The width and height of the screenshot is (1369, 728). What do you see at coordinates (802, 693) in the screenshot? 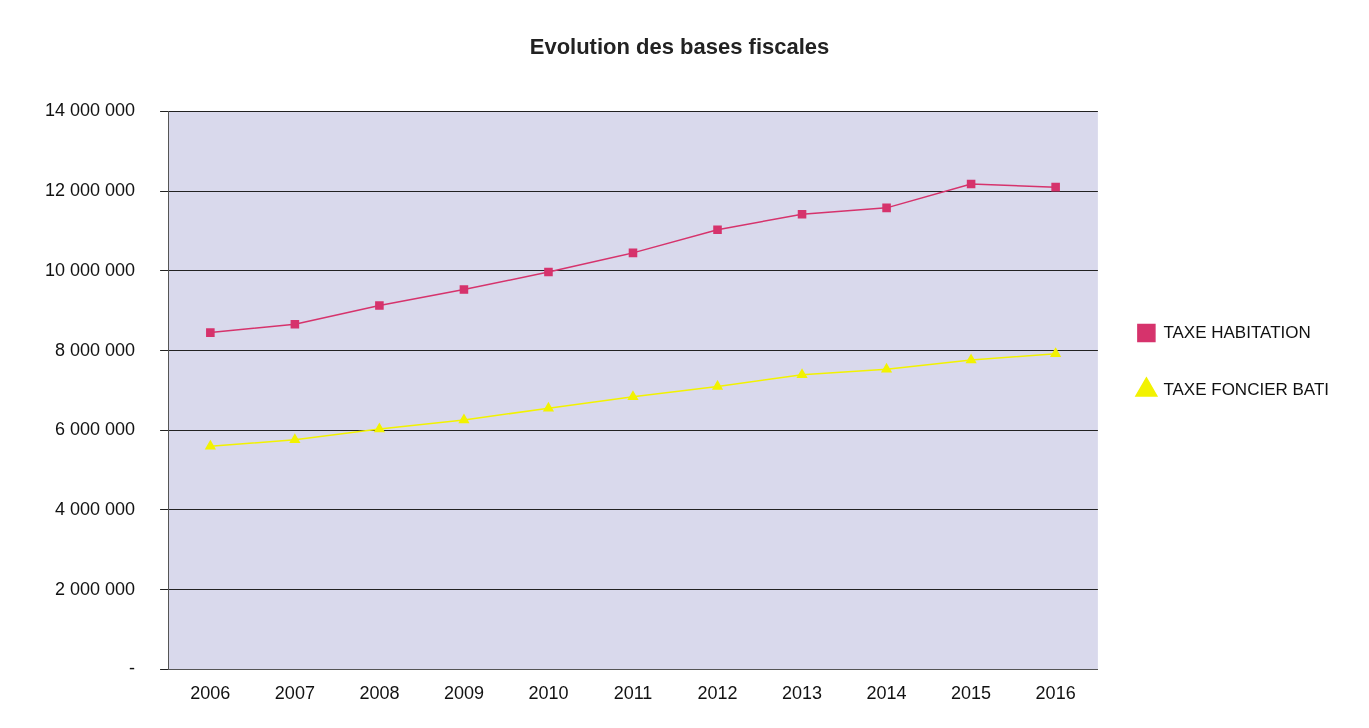
I see `x-tick-label: 2013` at bounding box center [802, 693].